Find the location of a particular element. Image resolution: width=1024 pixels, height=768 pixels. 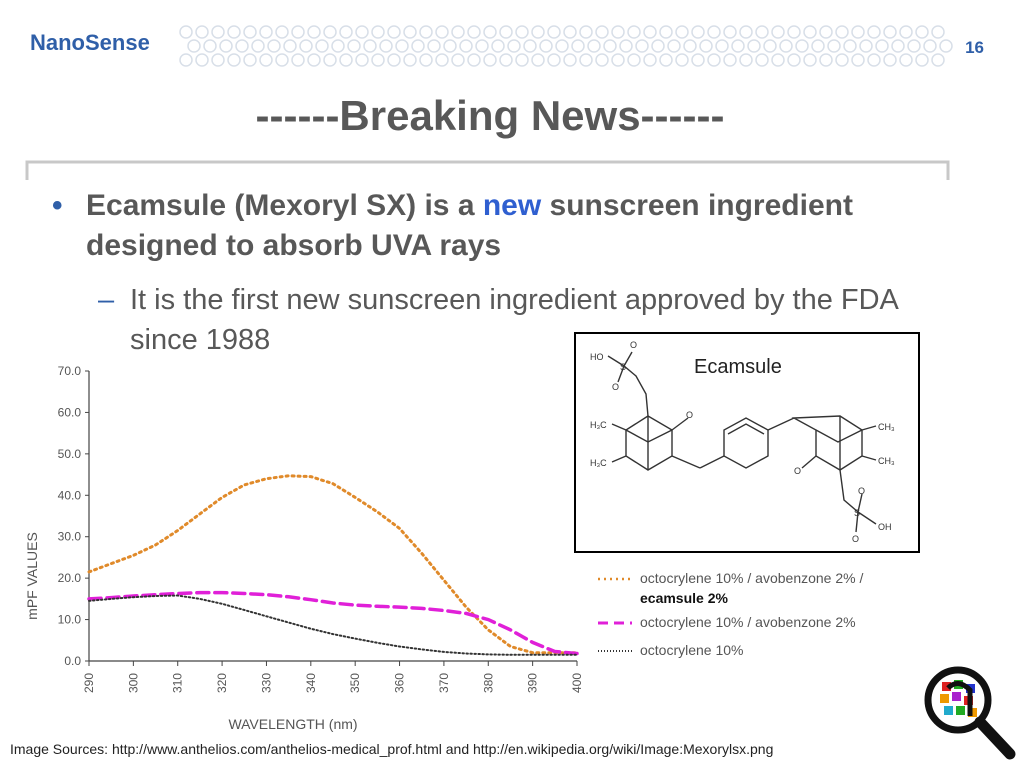

x-tick-label: 330 is located at coordinates (266, 683).